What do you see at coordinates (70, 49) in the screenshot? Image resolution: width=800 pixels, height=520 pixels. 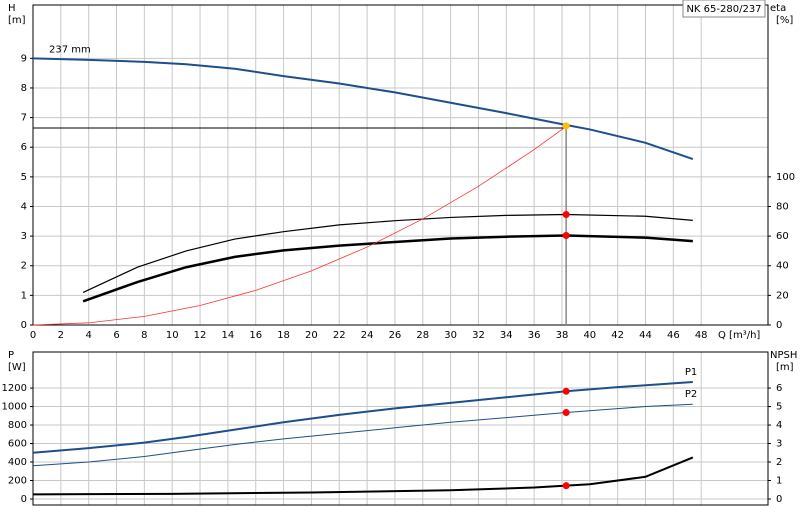 I see `series-label: 237 mm` at bounding box center [70, 49].